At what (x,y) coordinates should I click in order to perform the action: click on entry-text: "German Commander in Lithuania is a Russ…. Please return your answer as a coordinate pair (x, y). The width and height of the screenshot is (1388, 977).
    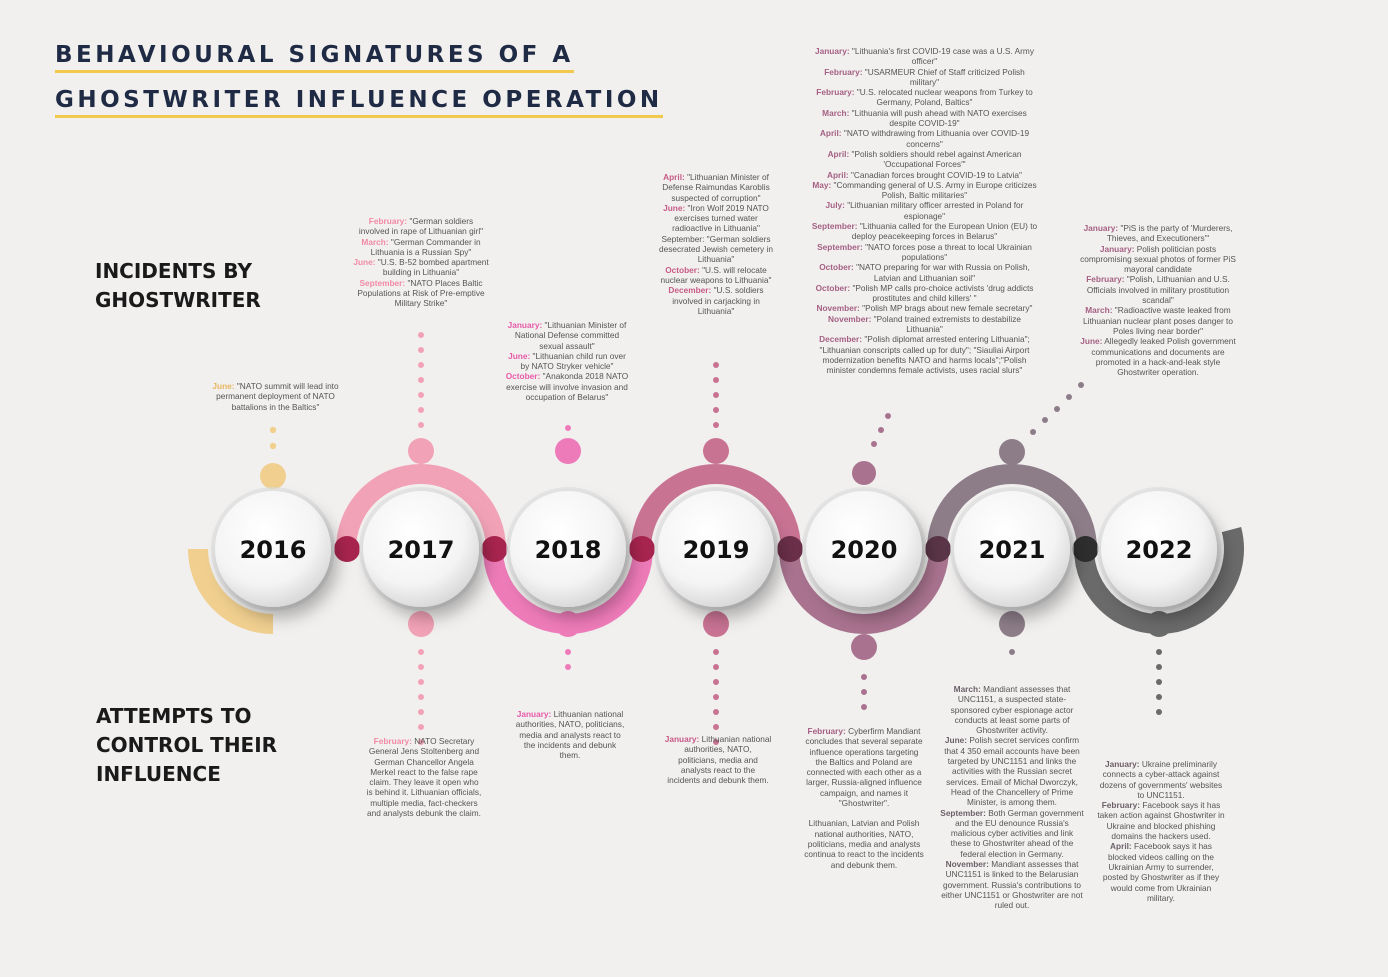
    Looking at the image, I should click on (425, 246).